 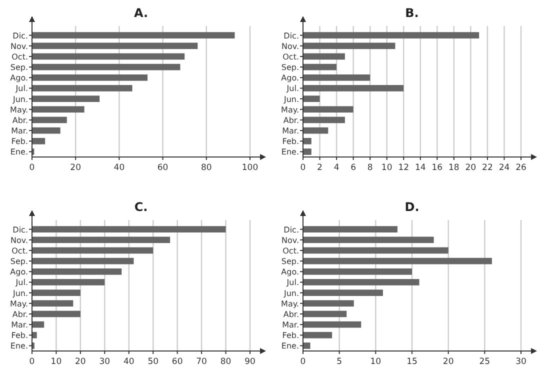 What do you see at coordinates (19, 325) in the screenshot?
I see `y-tick-label: Mar.` at bounding box center [19, 325].